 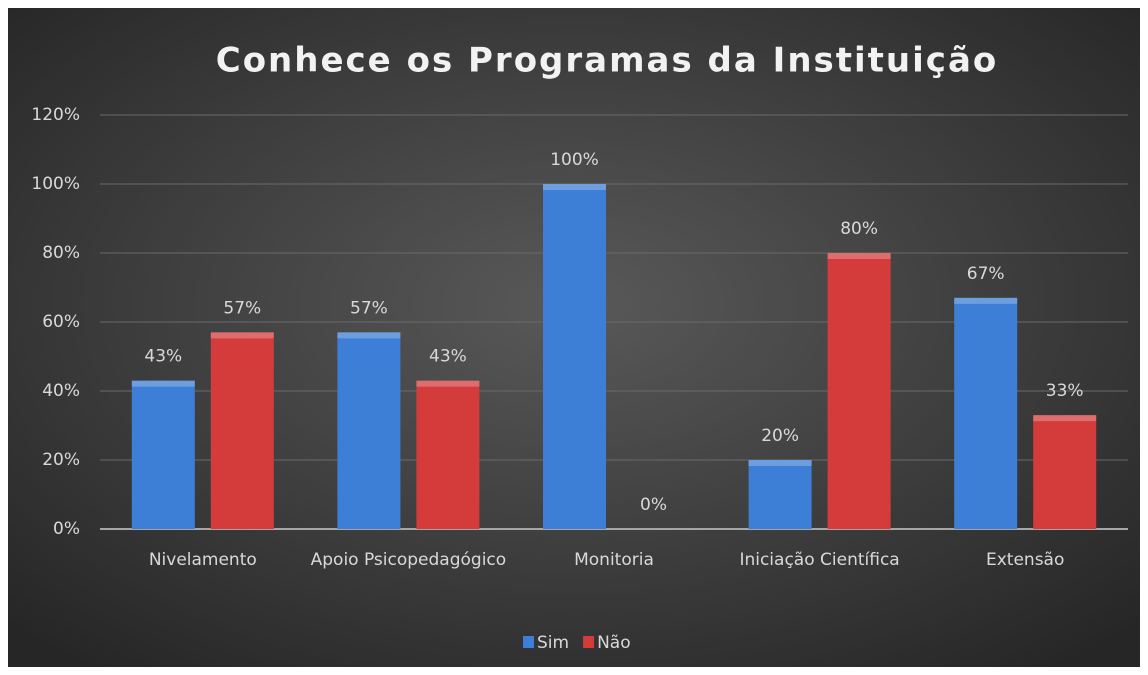 What do you see at coordinates (203, 560) in the screenshot?
I see `x-tick-label: Nivelamento` at bounding box center [203, 560].